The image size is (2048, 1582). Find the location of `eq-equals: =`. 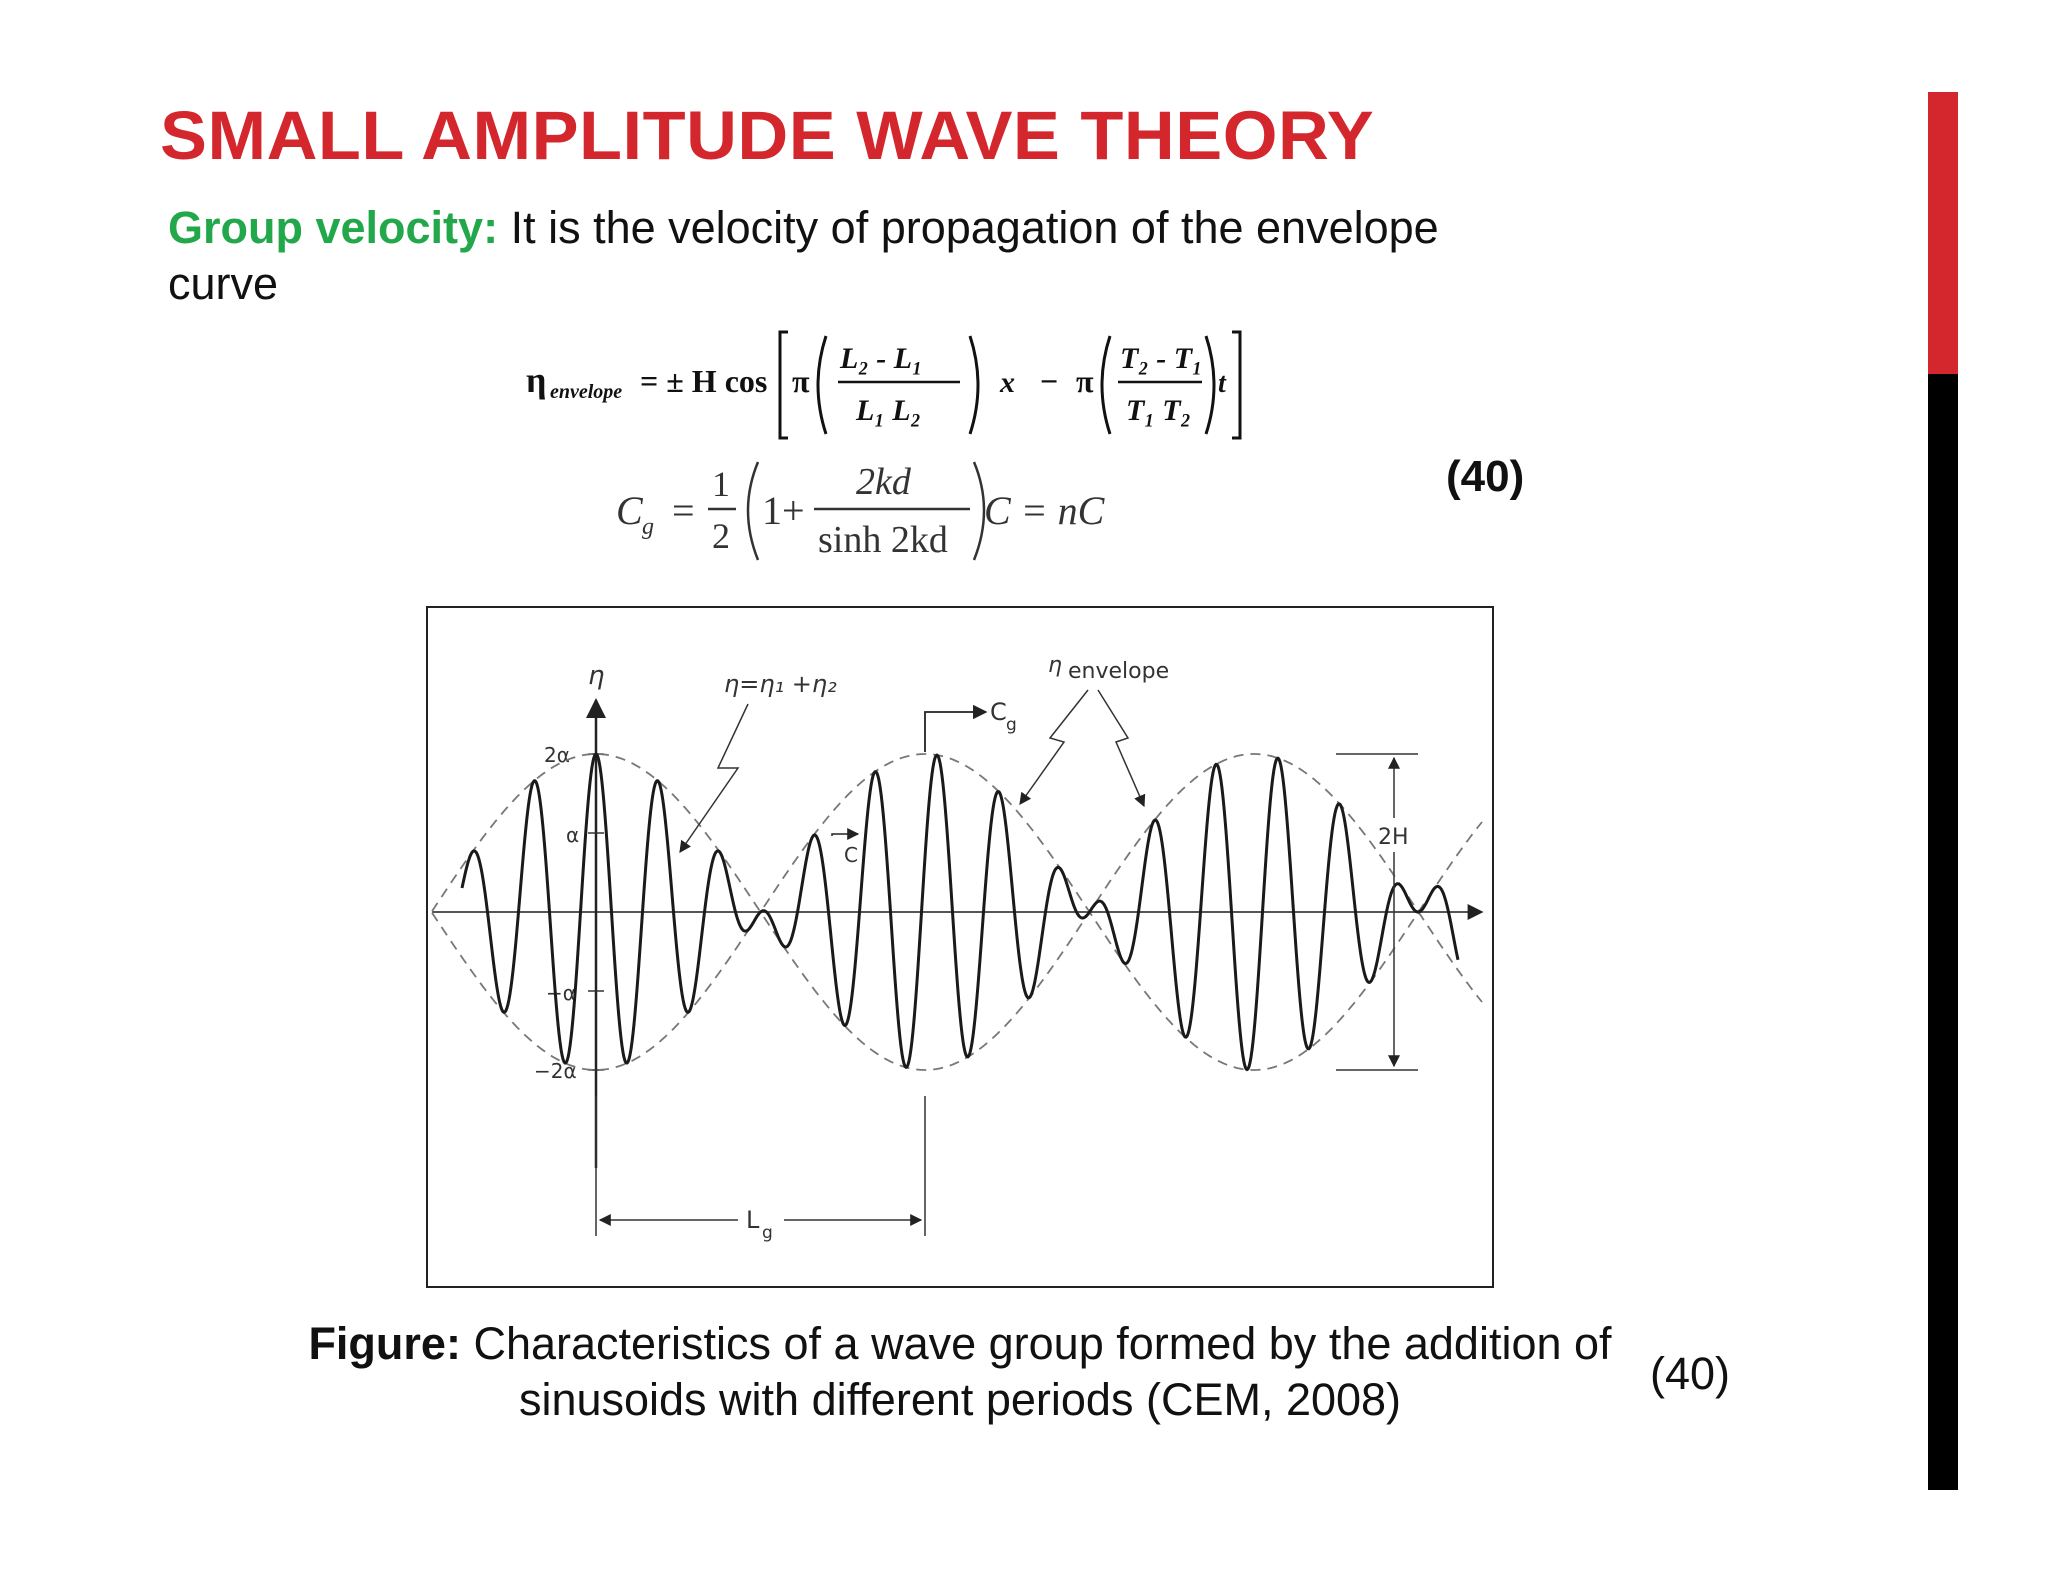

eq-equals: = is located at coordinates (683, 510).